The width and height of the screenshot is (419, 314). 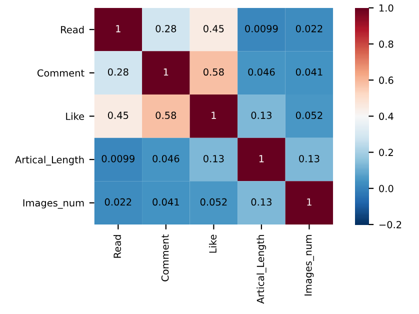 I want to click on x-tick-label: Like, so click(x=212, y=243).